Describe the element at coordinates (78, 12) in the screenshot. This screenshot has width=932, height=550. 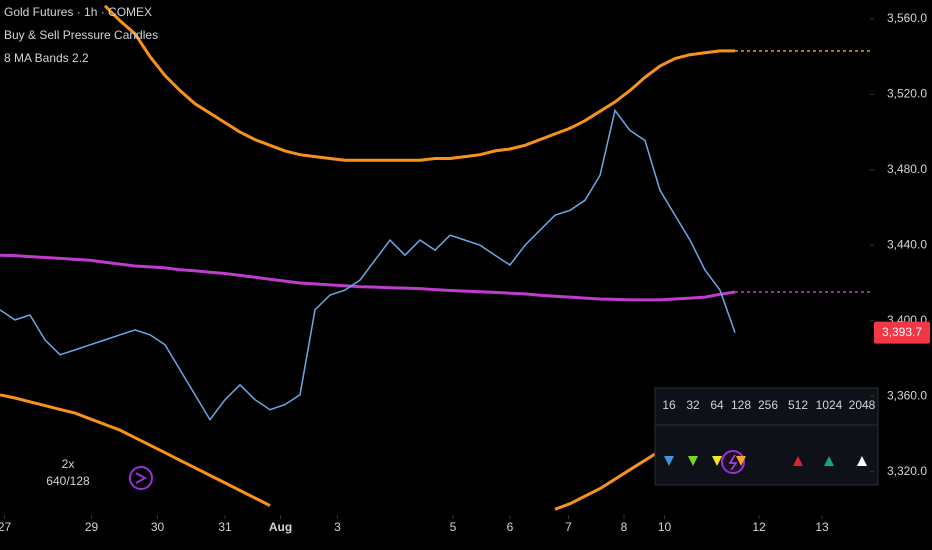
I see `symbol-title: Gold Futures · 1h · COMEX` at that location.